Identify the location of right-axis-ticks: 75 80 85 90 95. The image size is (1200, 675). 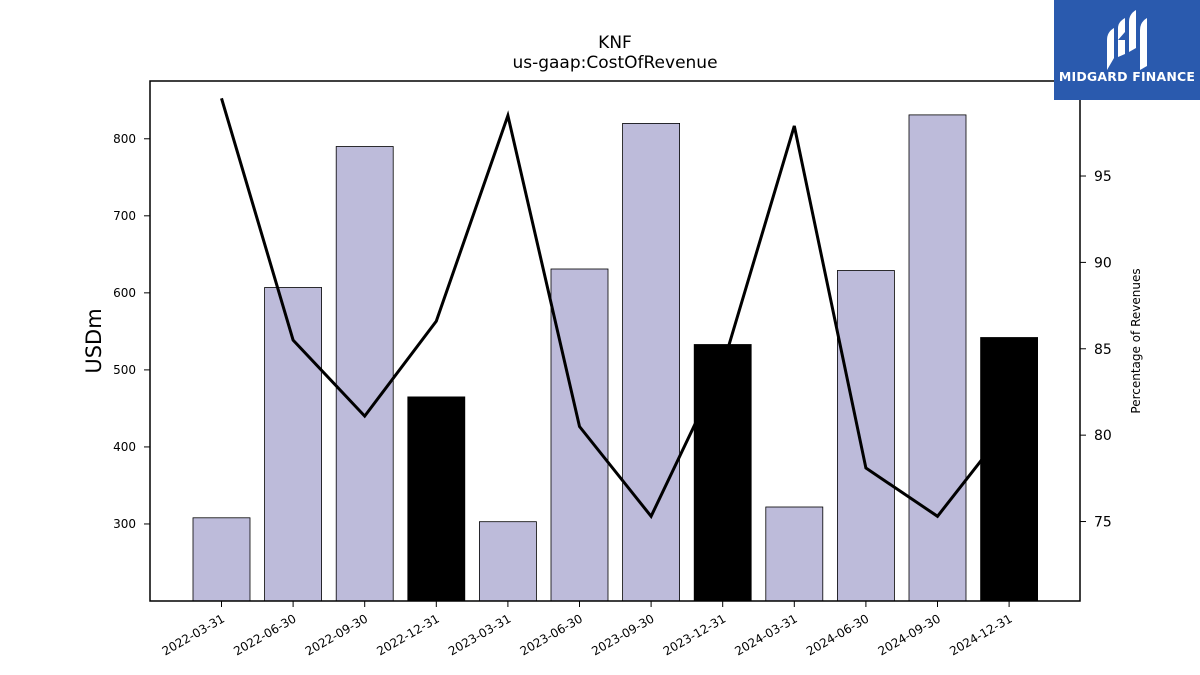
(1096, 350).